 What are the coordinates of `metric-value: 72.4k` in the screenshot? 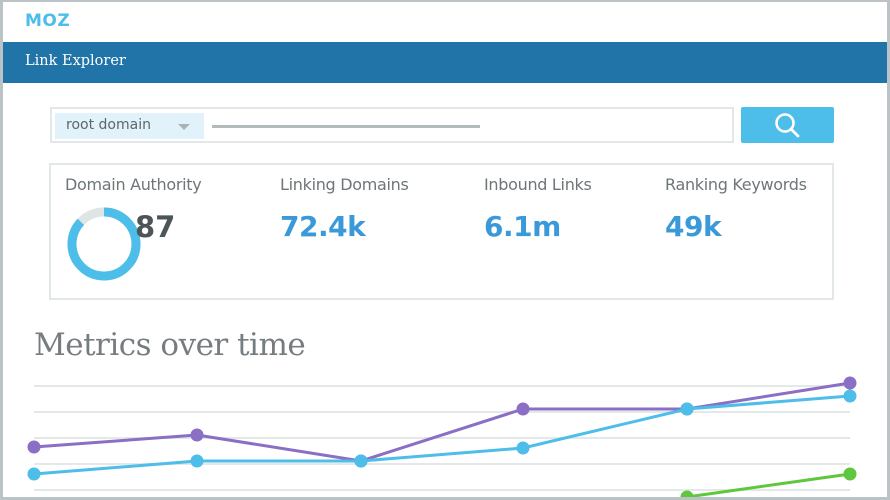 It's located at (323, 226).